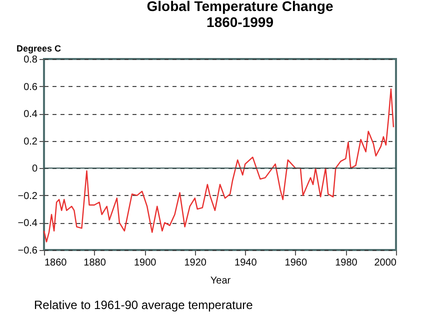 The image size is (425, 325). Describe the element at coordinates (240, 7) in the screenshot. I see `chart-title: Global Temperature Change` at that location.